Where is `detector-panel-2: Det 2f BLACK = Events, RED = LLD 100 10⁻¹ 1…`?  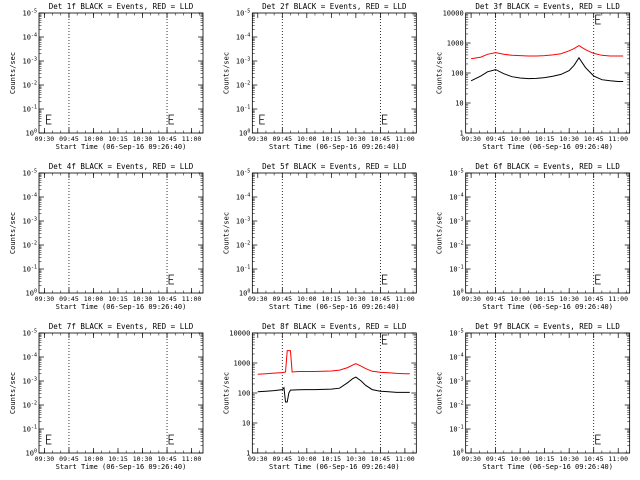
detector-panel-2: Det 2f BLACK = Events, RED = LLD 100 10⁻¹ 1… is located at coordinates (319, 76).